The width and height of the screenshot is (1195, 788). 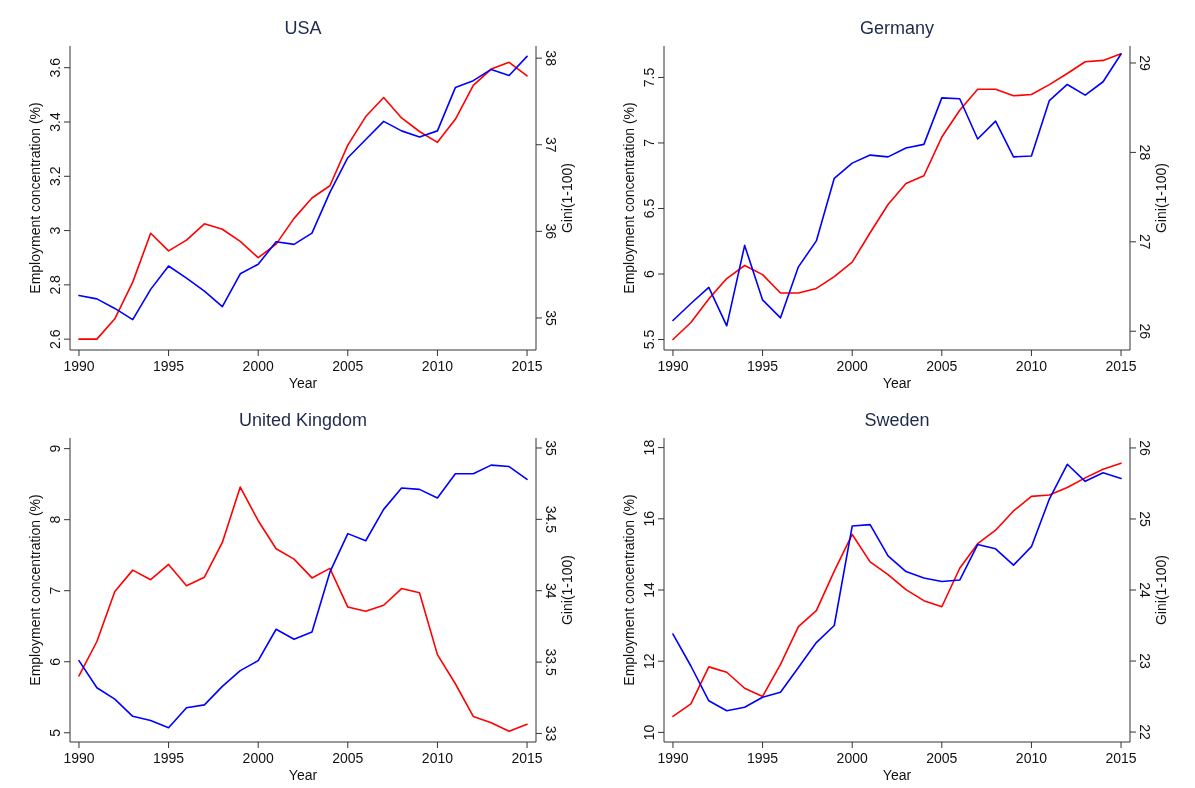 What do you see at coordinates (55, 67) in the screenshot?
I see `y-tick-label: 3.6` at bounding box center [55, 67].